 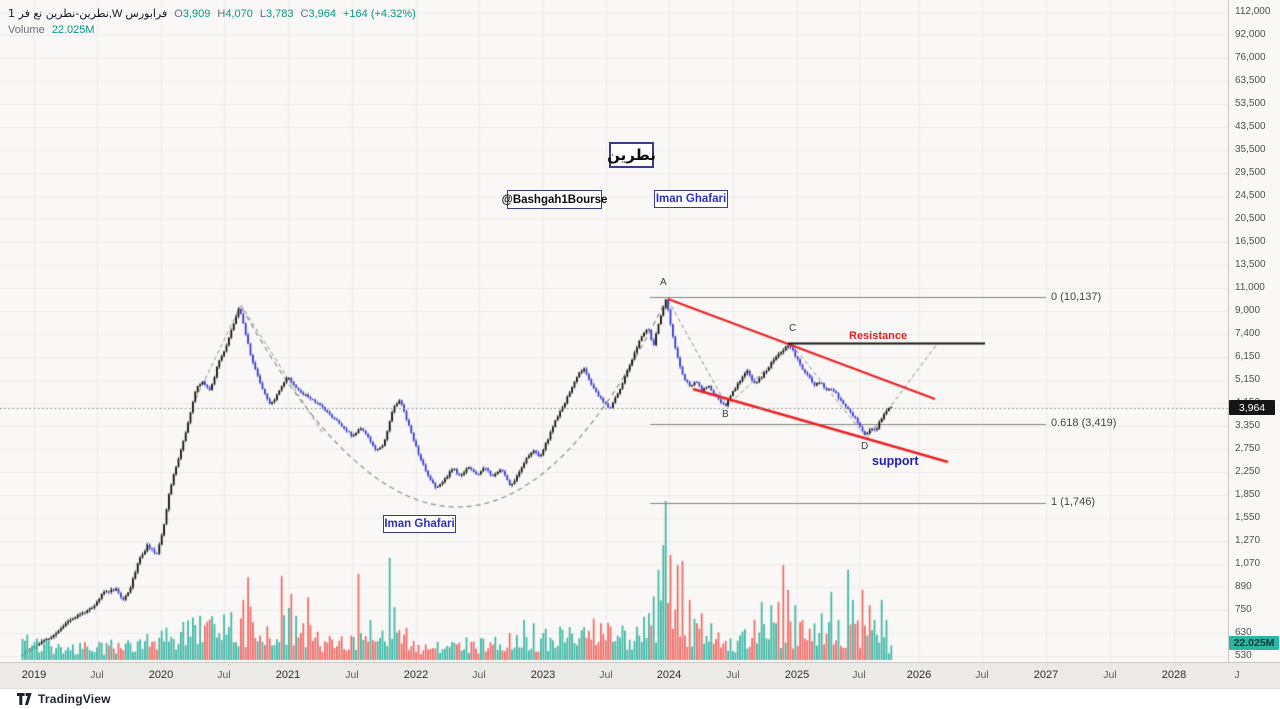 I want to click on price-tick-label: 890, so click(x=1243, y=586).